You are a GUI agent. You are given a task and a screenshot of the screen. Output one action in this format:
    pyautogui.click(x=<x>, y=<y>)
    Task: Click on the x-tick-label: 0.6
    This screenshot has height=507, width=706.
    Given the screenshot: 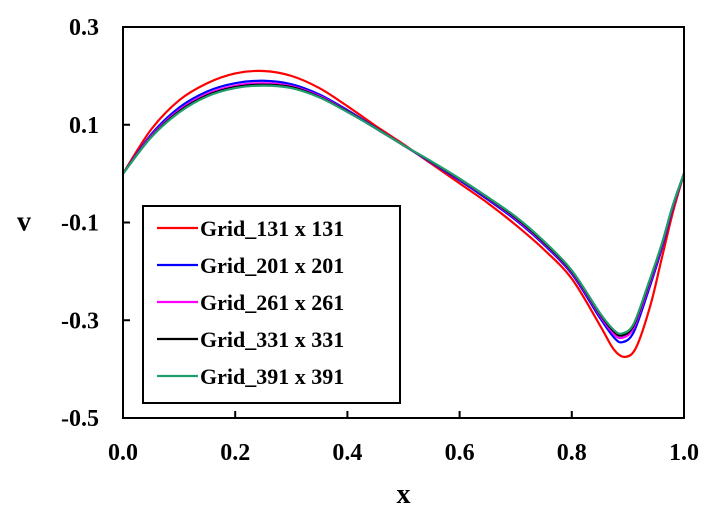 What is the action you would take?
    pyautogui.click(x=460, y=453)
    